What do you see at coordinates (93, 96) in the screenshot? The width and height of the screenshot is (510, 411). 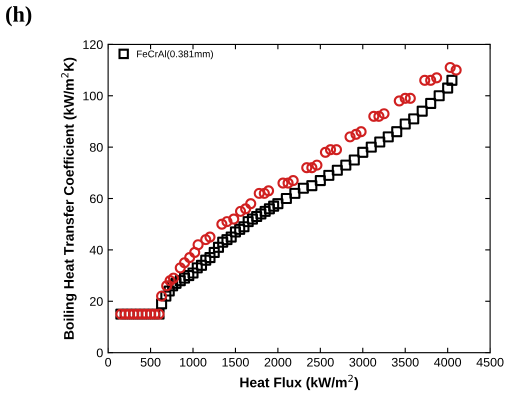 I see `y-tick-label: 100` at bounding box center [93, 96].